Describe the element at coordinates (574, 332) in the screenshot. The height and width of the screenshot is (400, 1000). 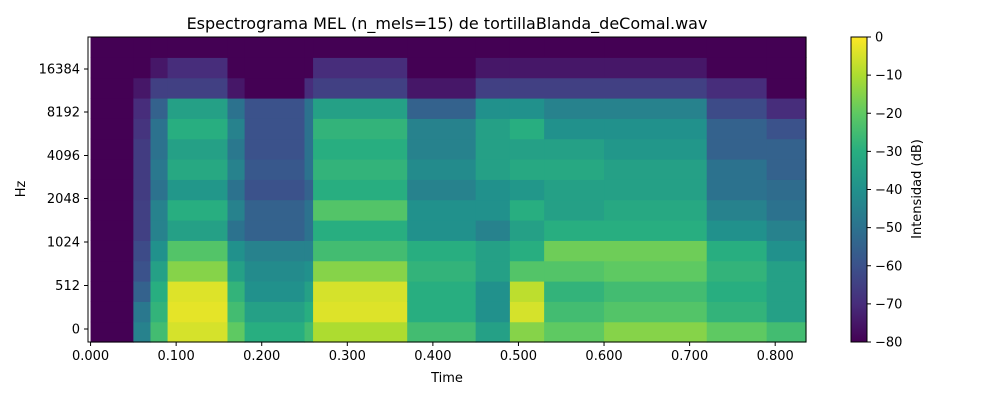
I see `heatmap-cell-s11-b0` at that location.